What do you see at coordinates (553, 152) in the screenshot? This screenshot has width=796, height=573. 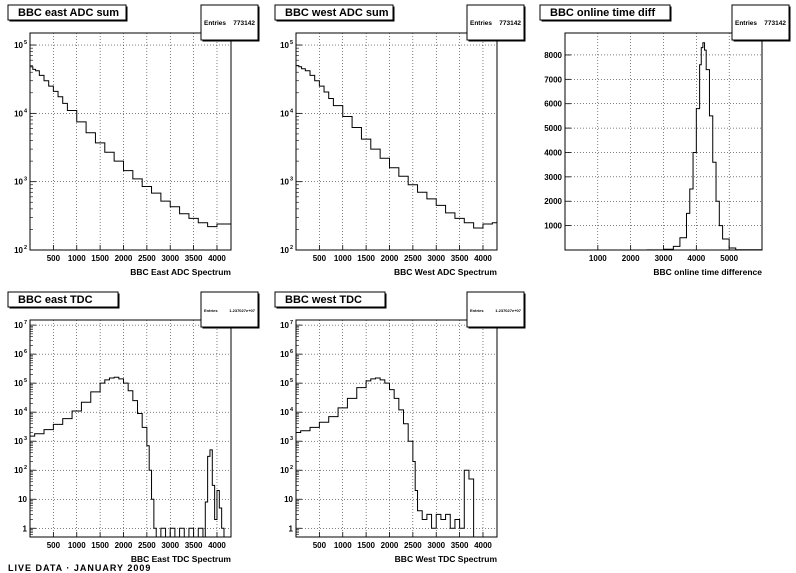 I see `y-tick-label: 4000` at bounding box center [553, 152].